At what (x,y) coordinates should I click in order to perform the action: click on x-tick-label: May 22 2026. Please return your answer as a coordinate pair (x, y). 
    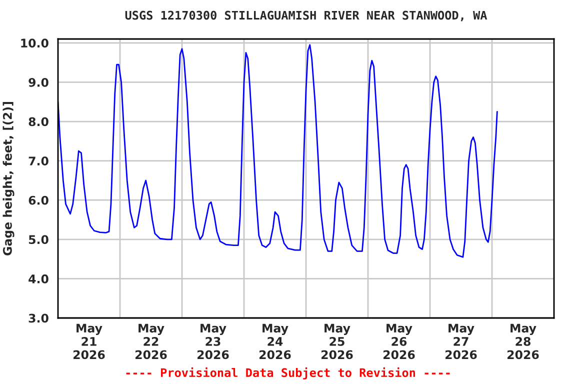
    Looking at the image, I should click on (151, 342).